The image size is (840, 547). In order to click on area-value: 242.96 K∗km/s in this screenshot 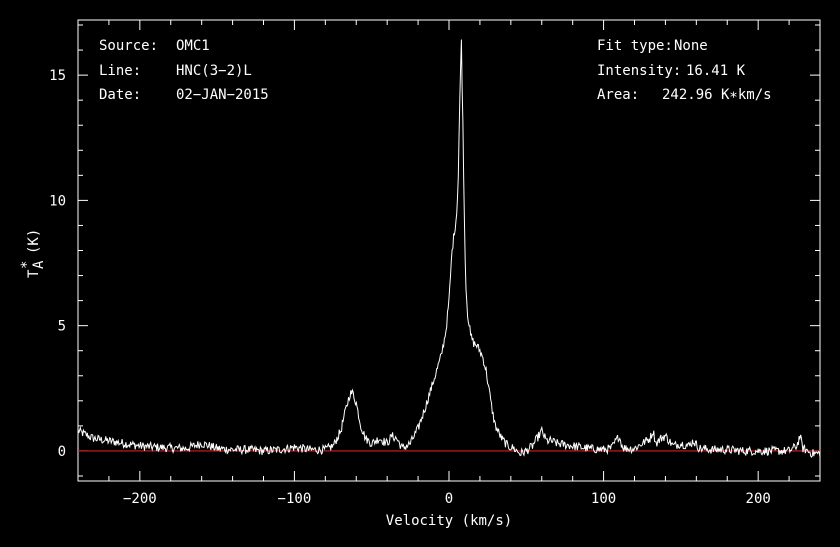, I will do `click(717, 95)`.